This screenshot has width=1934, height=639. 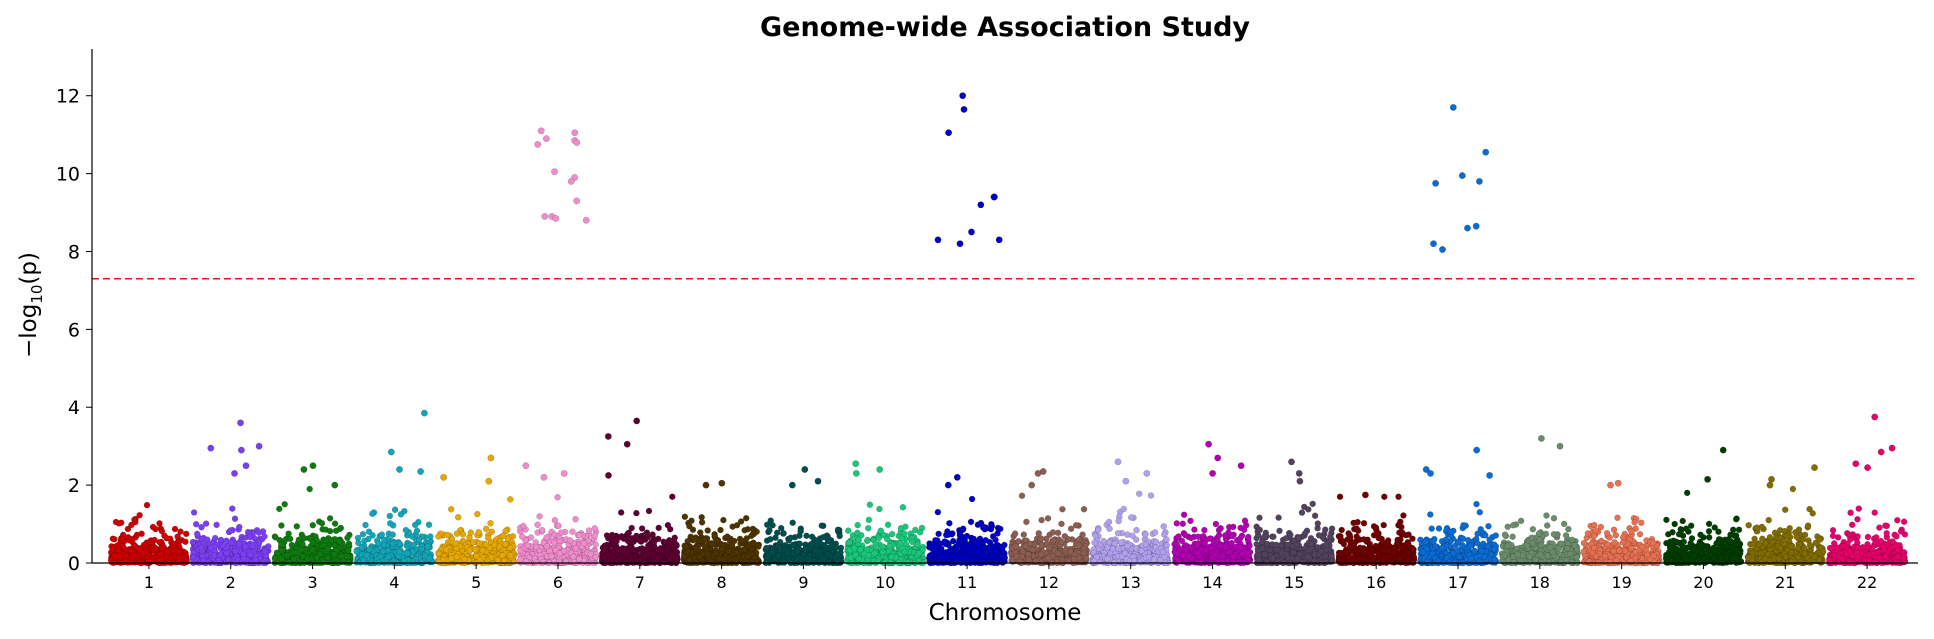 What do you see at coordinates (885, 513) in the screenshot?
I see `chromosome-10-points` at bounding box center [885, 513].